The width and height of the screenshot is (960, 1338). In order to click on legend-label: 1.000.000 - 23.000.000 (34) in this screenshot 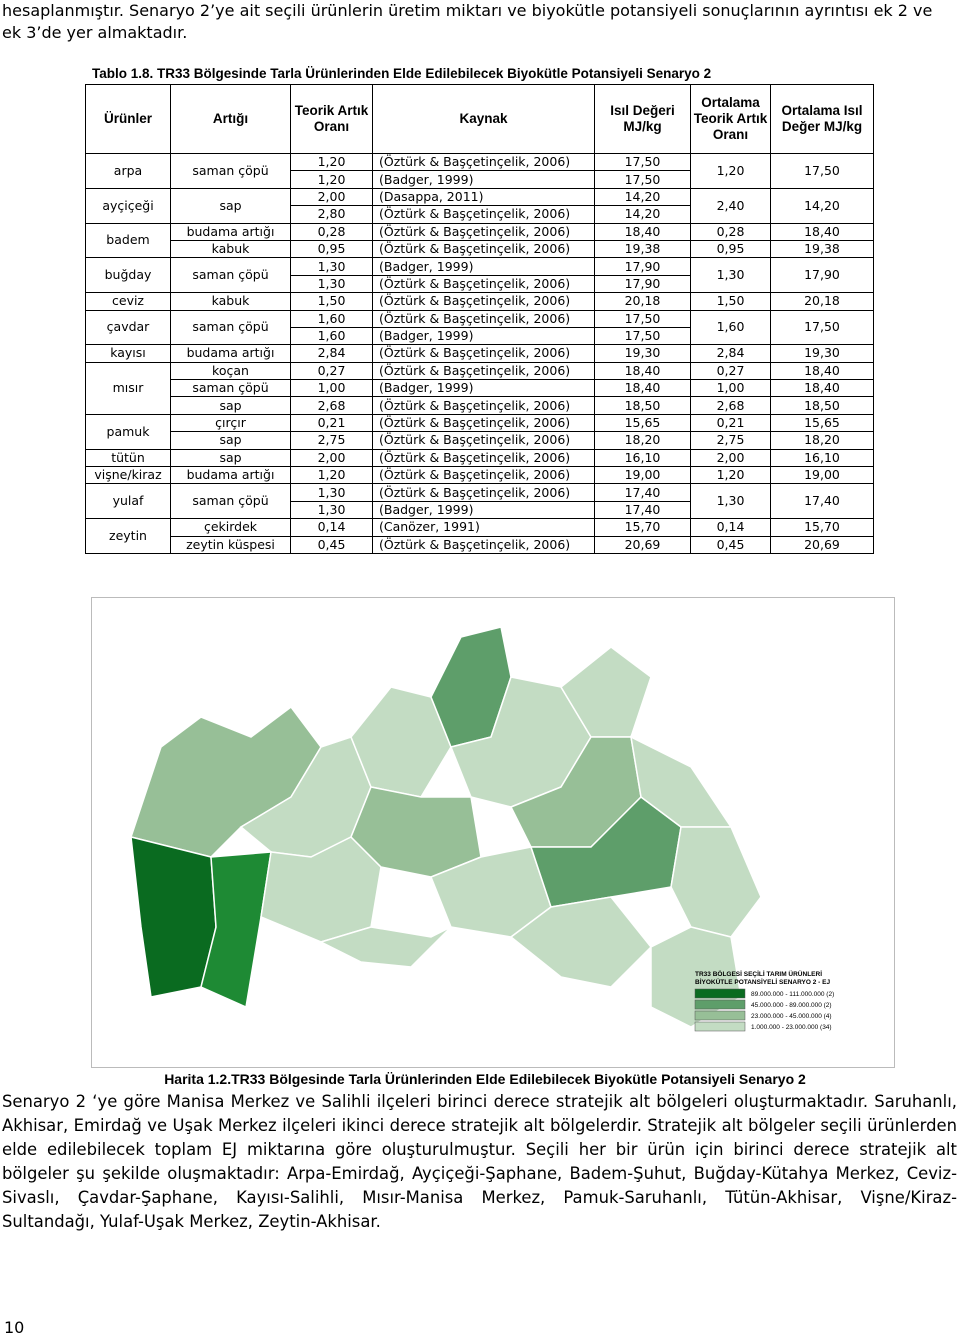, I will do `click(791, 1027)`.